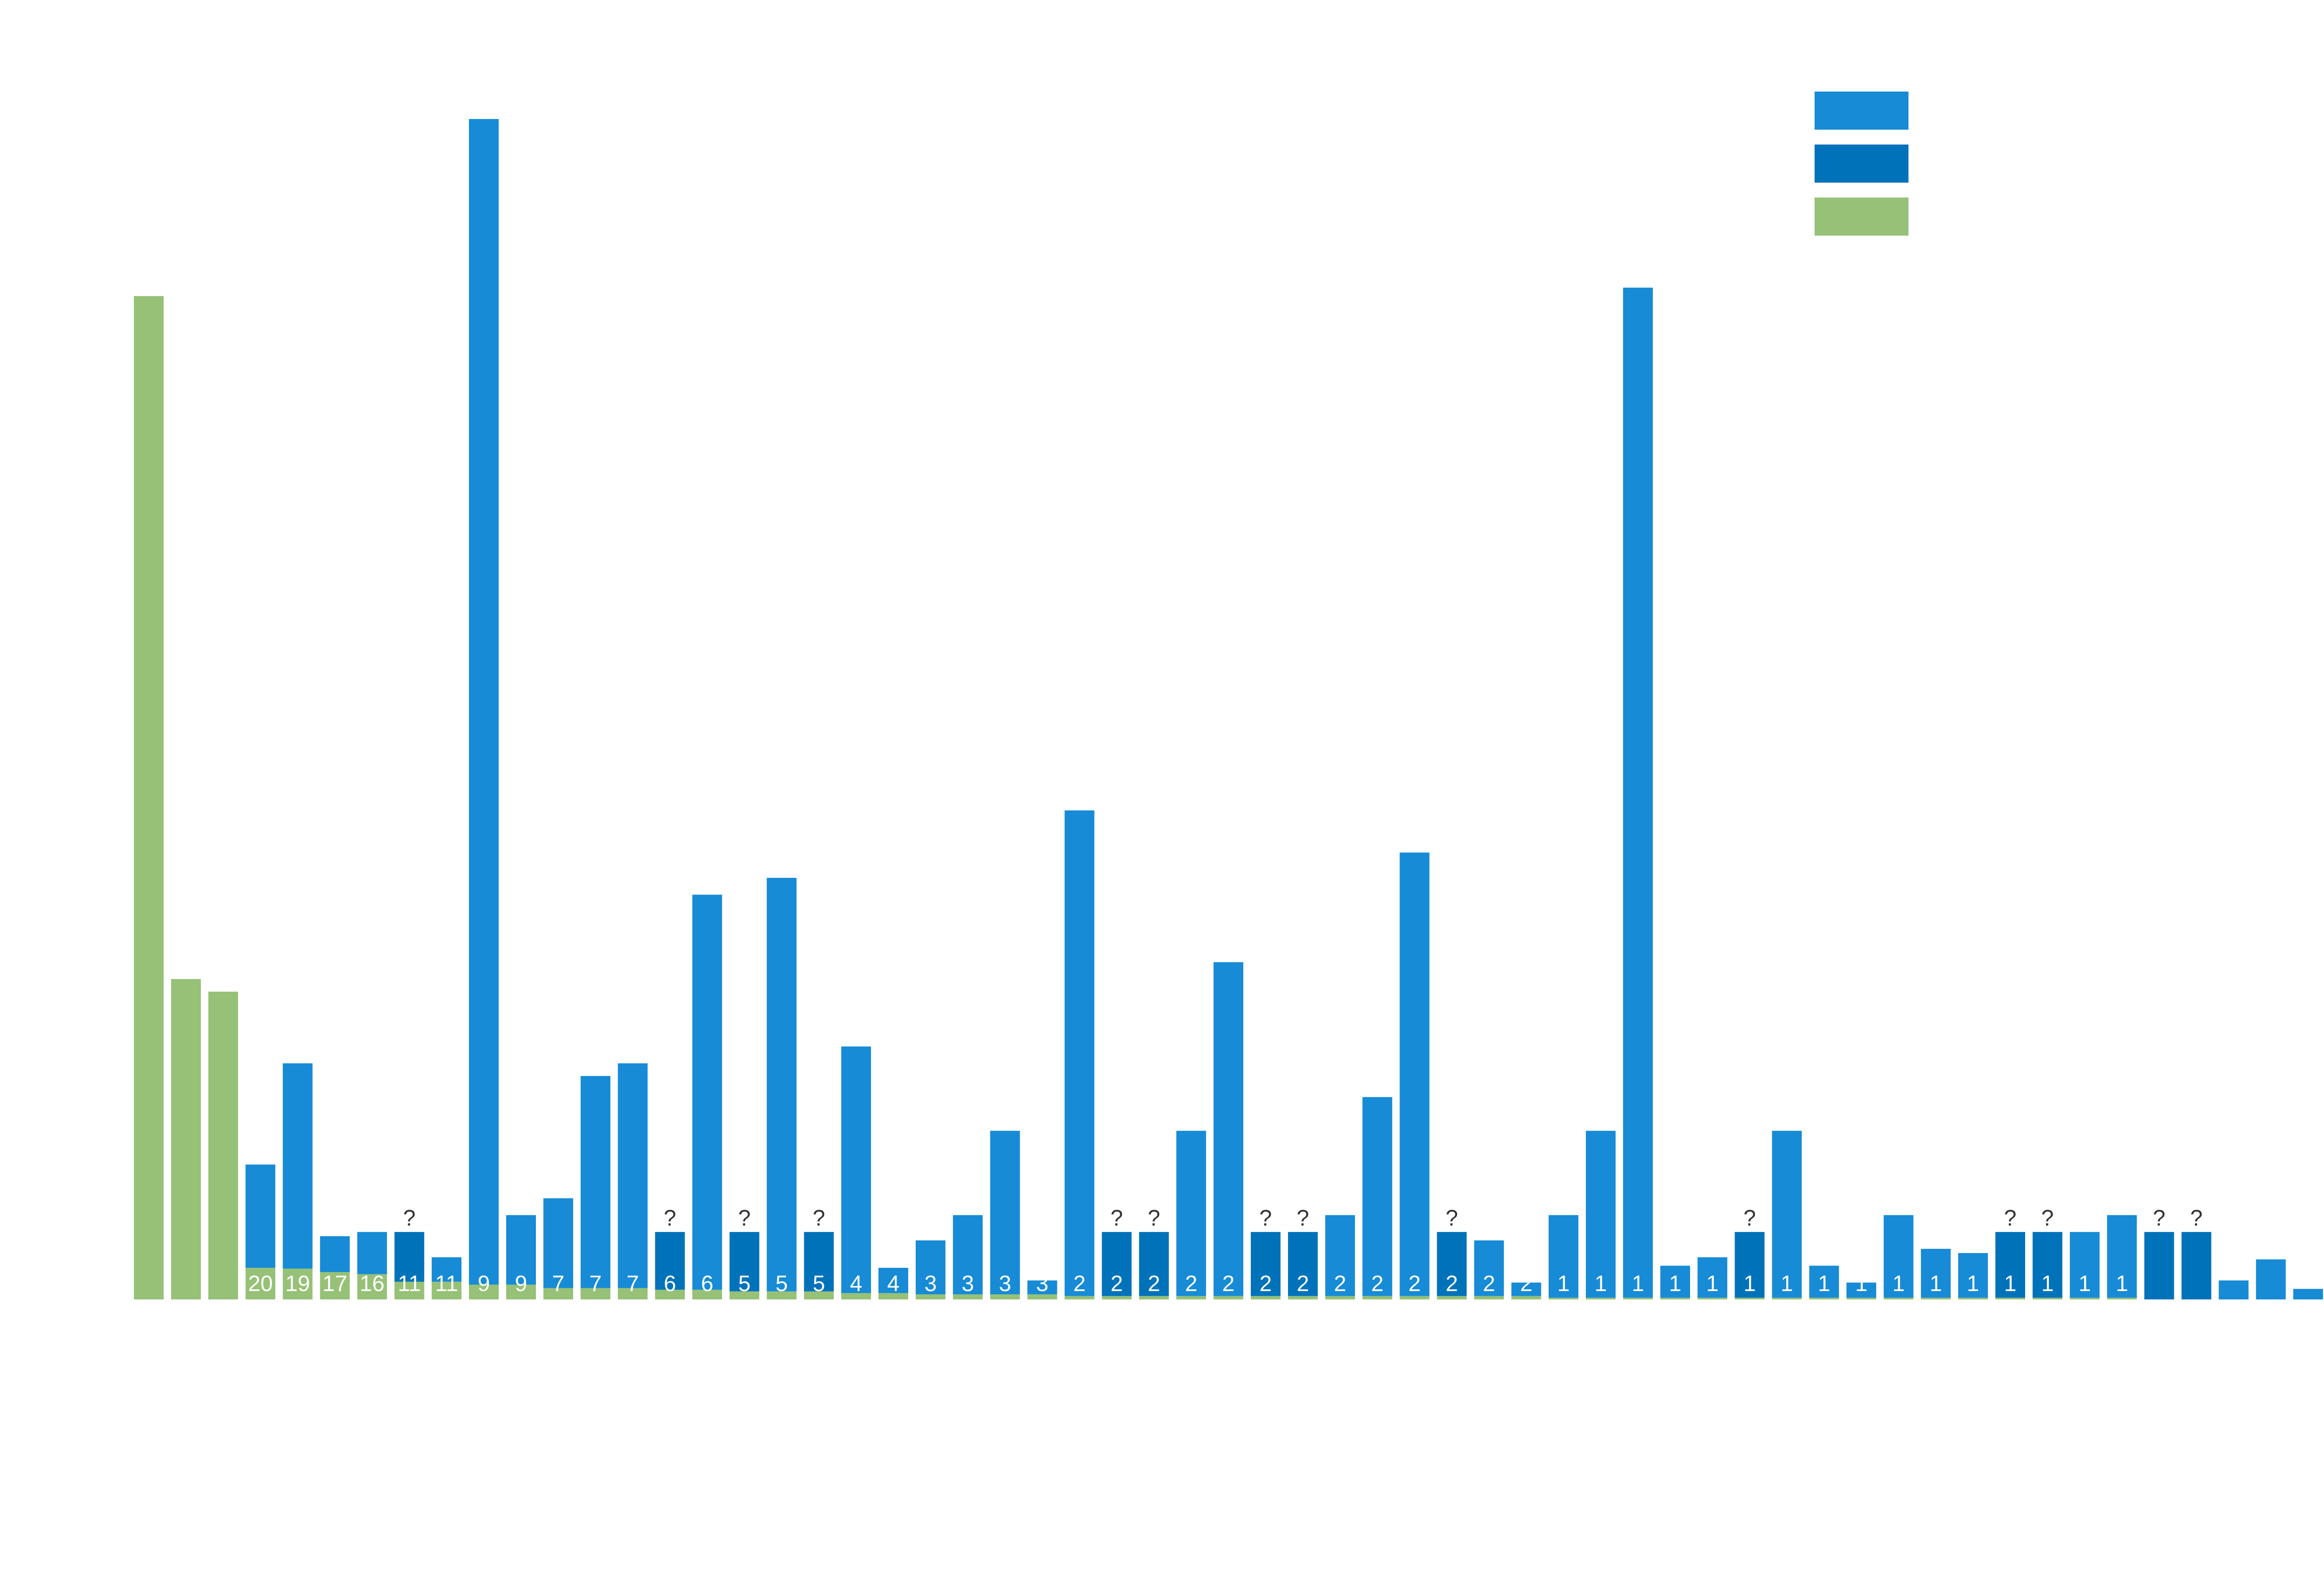 Image resolution: width=2324 pixels, height=1595 pixels. Describe the element at coordinates (931, 1269) in the screenshot. I see `bar-22: 3` at that location.